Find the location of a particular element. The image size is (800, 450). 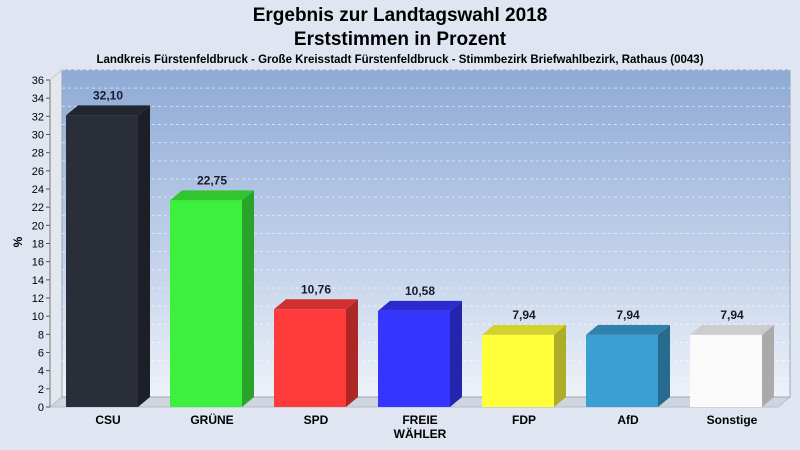

y-tick-label: 30 is located at coordinates (38, 136).